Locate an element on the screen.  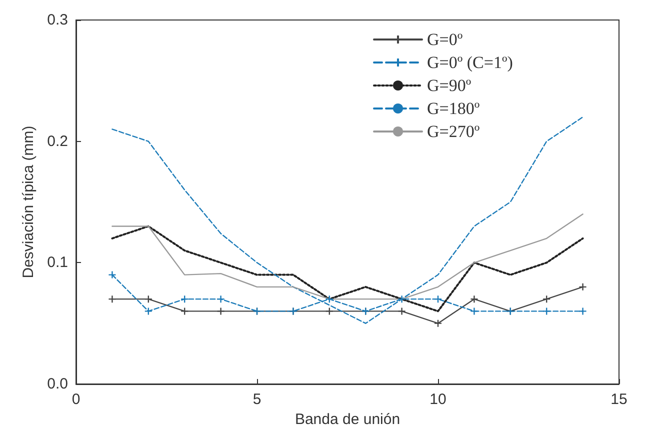
y-tick-label: 0.1 is located at coordinates (57, 263).